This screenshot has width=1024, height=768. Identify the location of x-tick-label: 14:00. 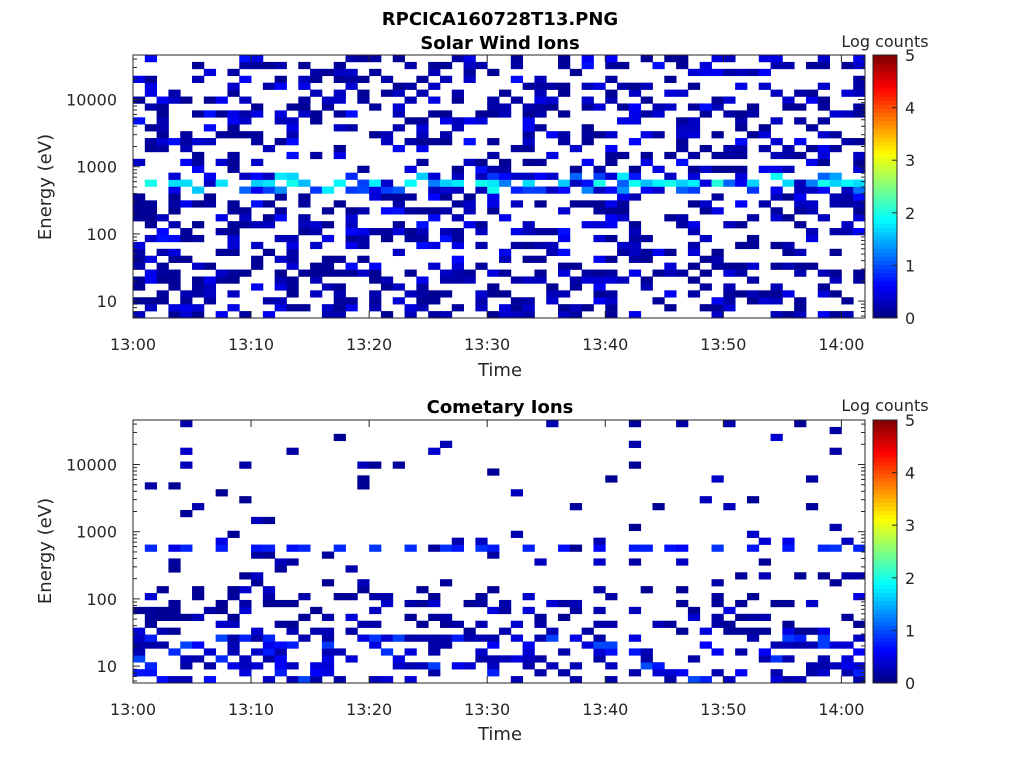
(841, 709).